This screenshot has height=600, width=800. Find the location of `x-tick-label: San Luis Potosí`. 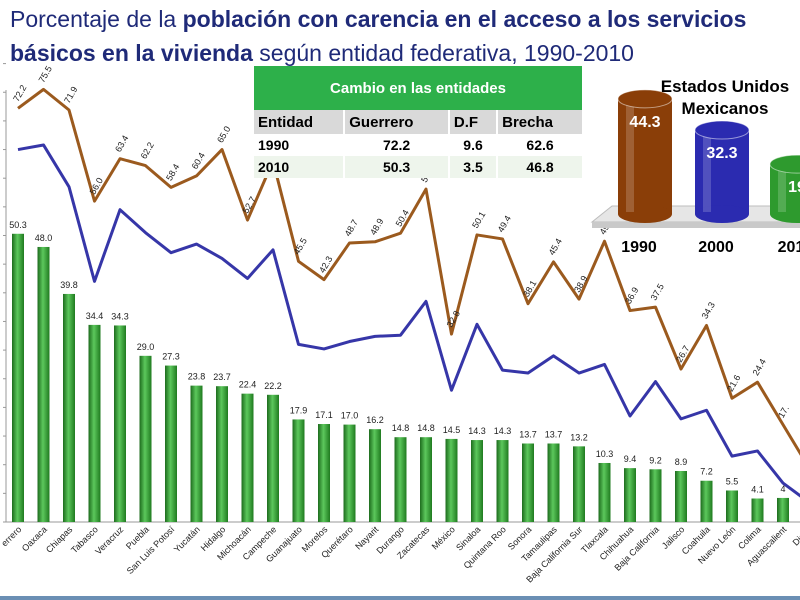

x-tick-label: San Luis Potosí is located at coordinates (151, 550).